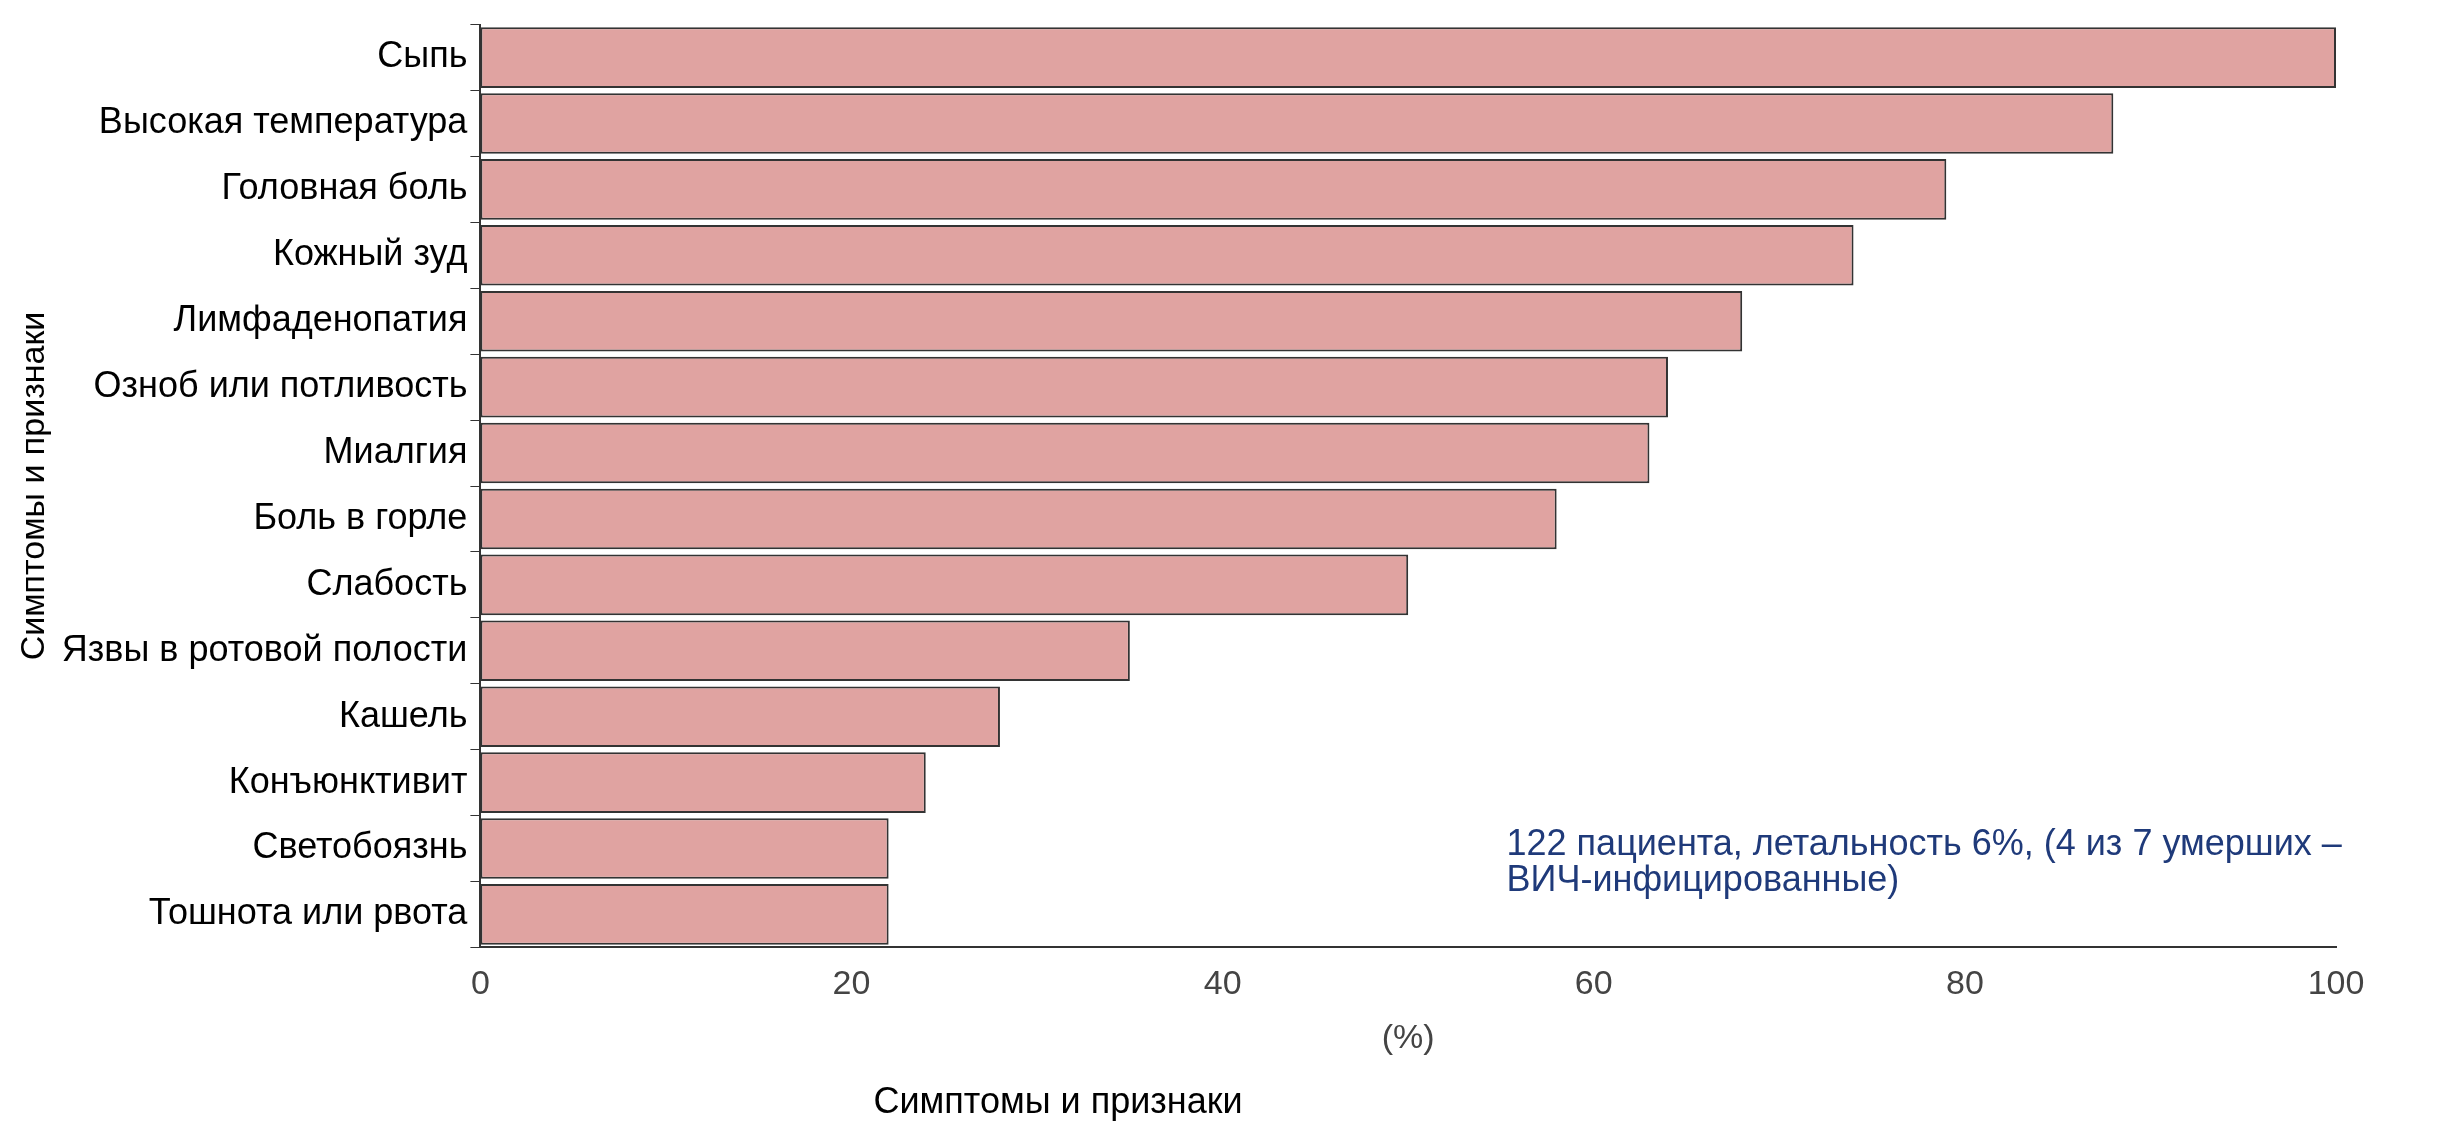  What do you see at coordinates (264, 648) in the screenshot?
I see `y-tick-label: Язвы в ротовой полости` at bounding box center [264, 648].